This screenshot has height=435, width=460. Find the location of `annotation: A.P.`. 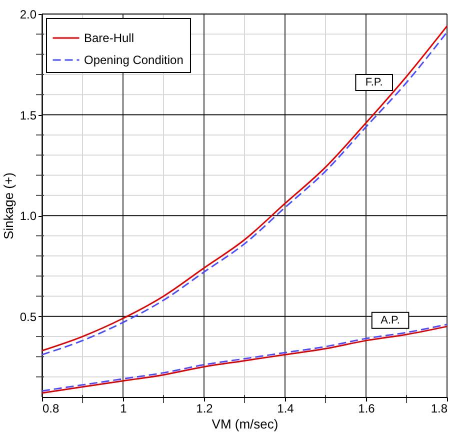

annotation: A.P. is located at coordinates (390, 320).